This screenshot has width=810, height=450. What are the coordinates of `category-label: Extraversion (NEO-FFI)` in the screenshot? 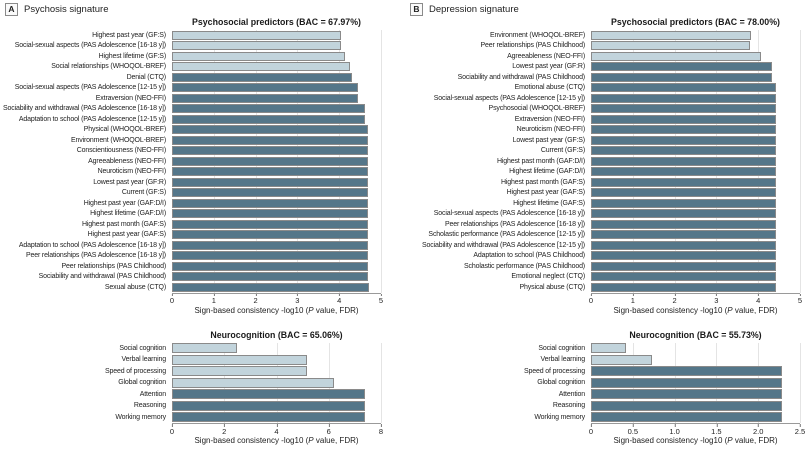 It's located at (130, 98).